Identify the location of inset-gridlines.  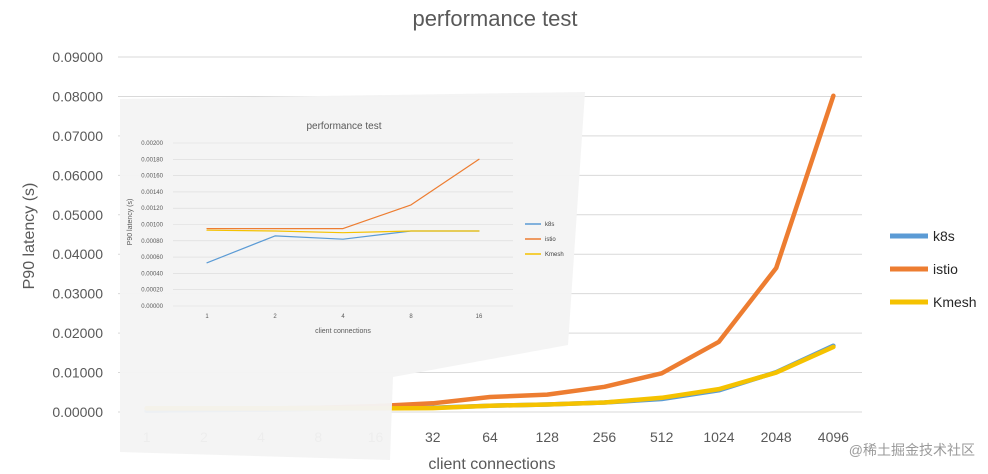
(343, 224).